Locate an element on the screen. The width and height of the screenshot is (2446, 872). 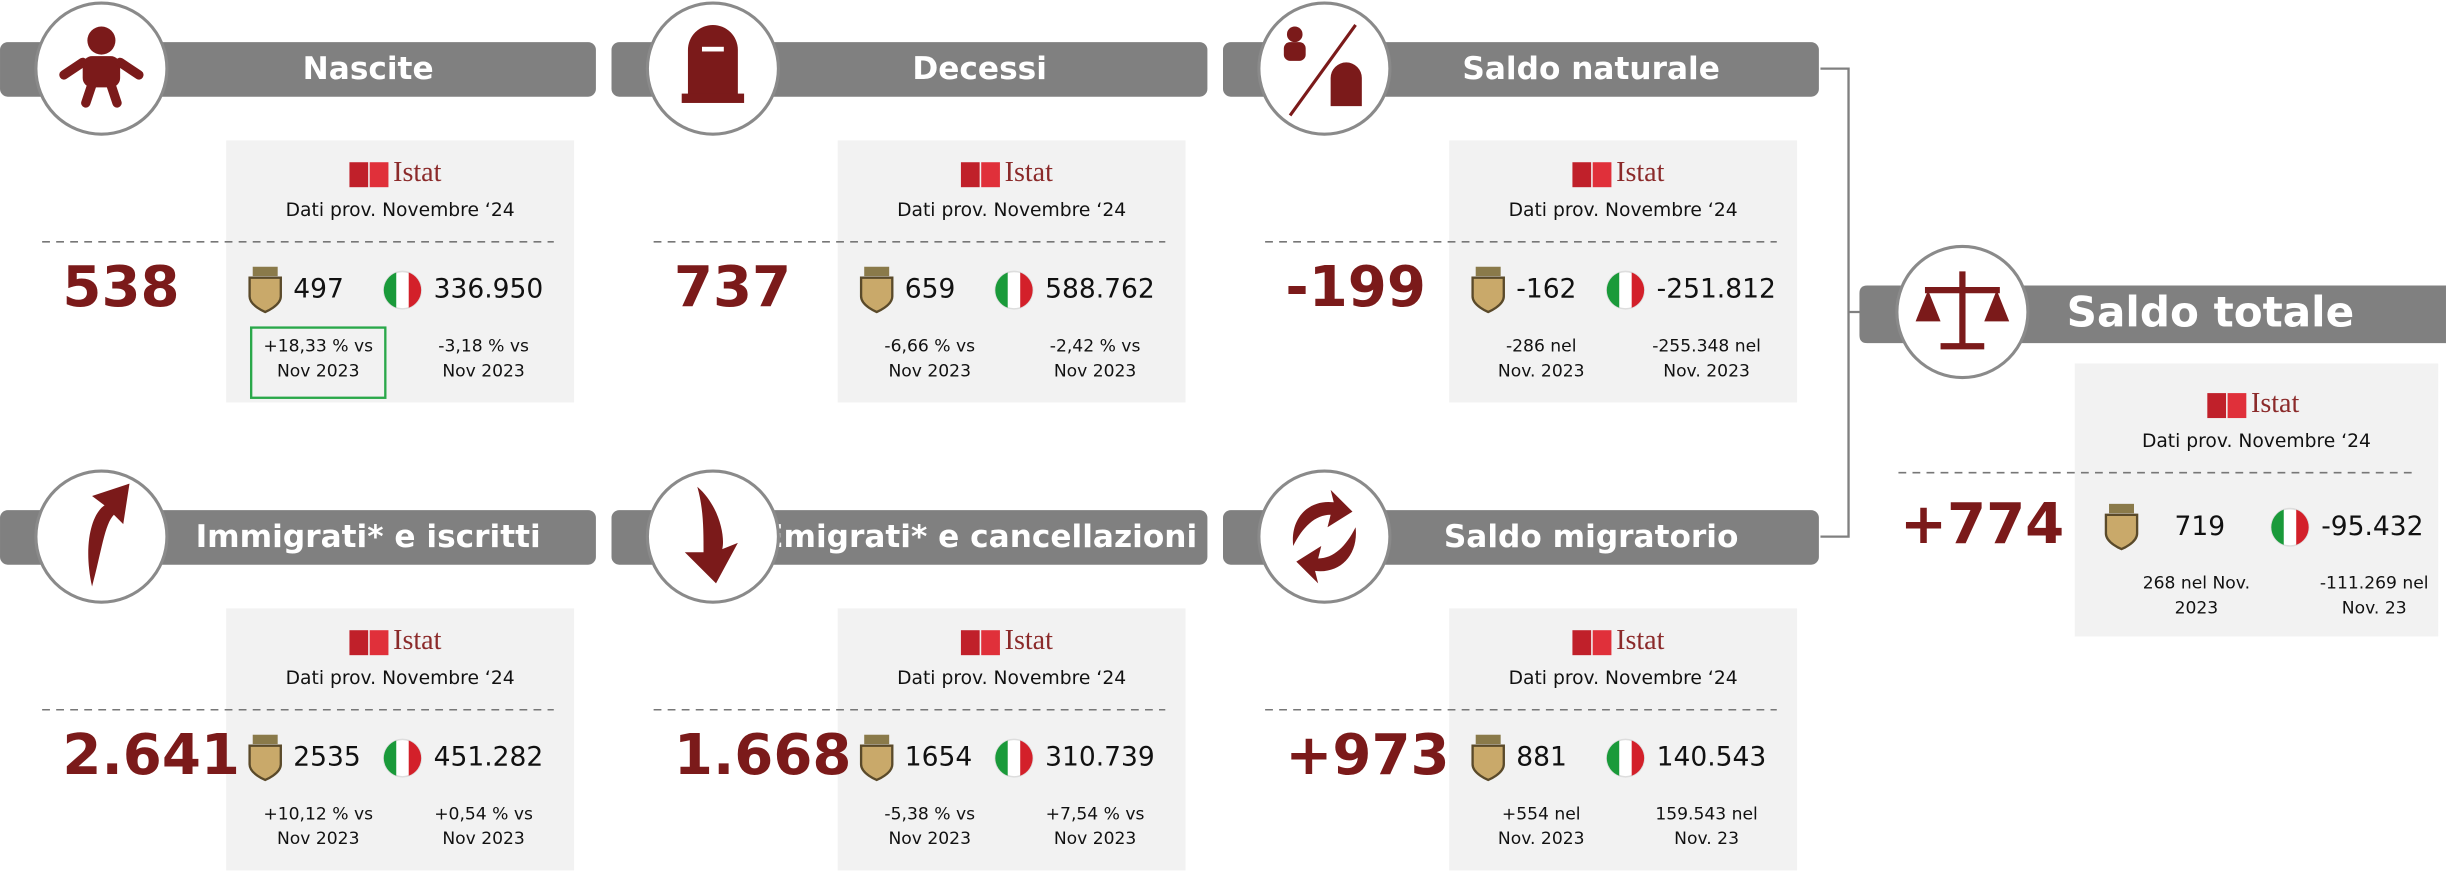
national-value: 588.762 is located at coordinates (1100, 289).